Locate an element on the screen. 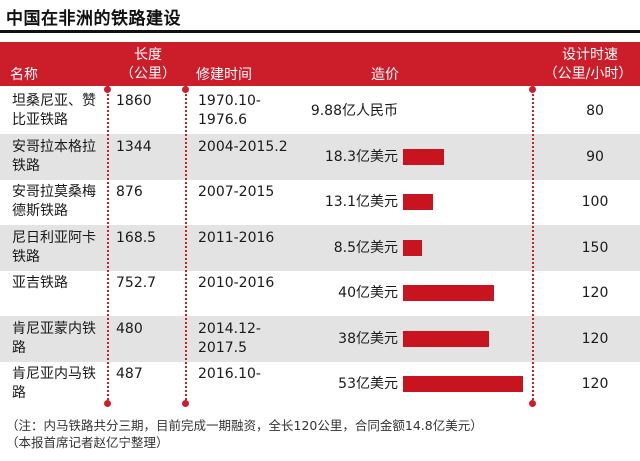 The image size is (640, 461). cell-speed: 80 is located at coordinates (595, 111).